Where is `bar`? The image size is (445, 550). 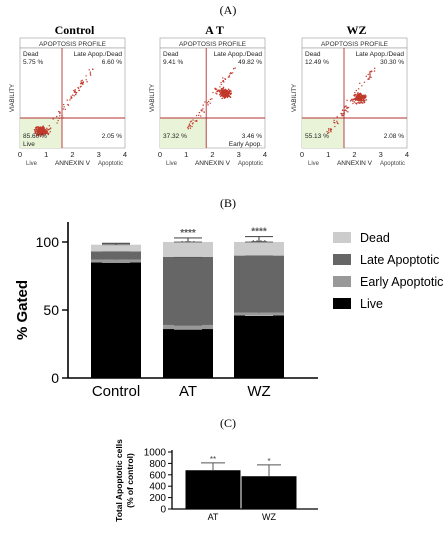
bar is located at coordinates (269, 492).